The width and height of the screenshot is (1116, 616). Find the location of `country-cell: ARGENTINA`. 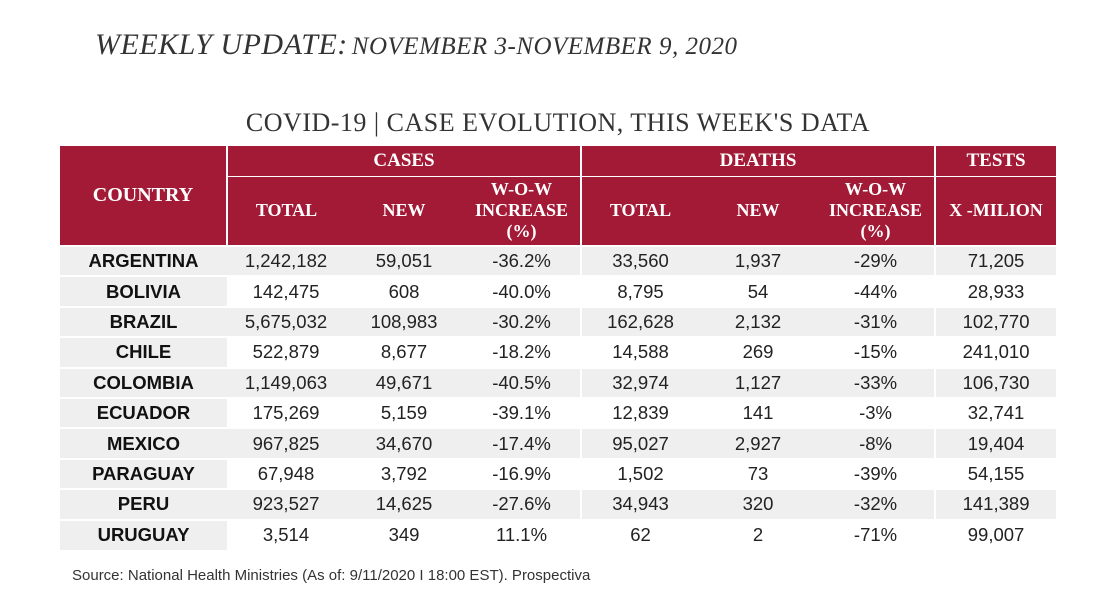

country-cell: ARGENTINA is located at coordinates (143, 261).